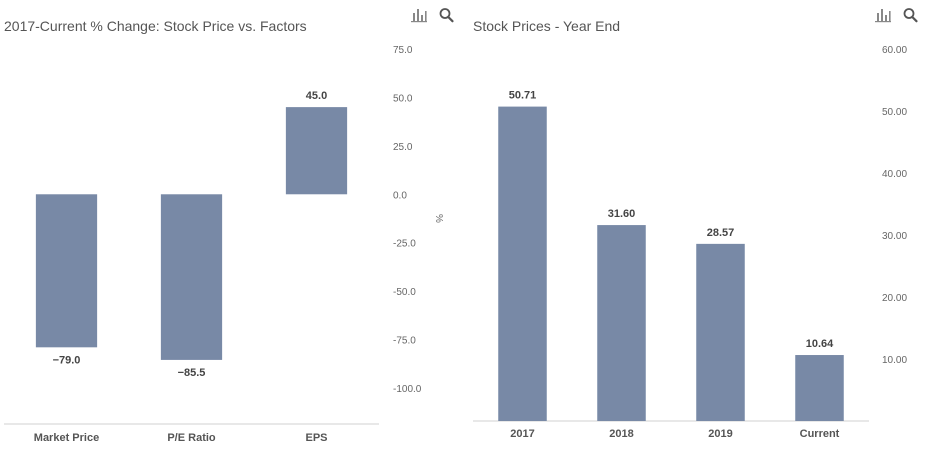  What do you see at coordinates (316, 96) in the screenshot?
I see `data-label: 45.0` at bounding box center [316, 96].